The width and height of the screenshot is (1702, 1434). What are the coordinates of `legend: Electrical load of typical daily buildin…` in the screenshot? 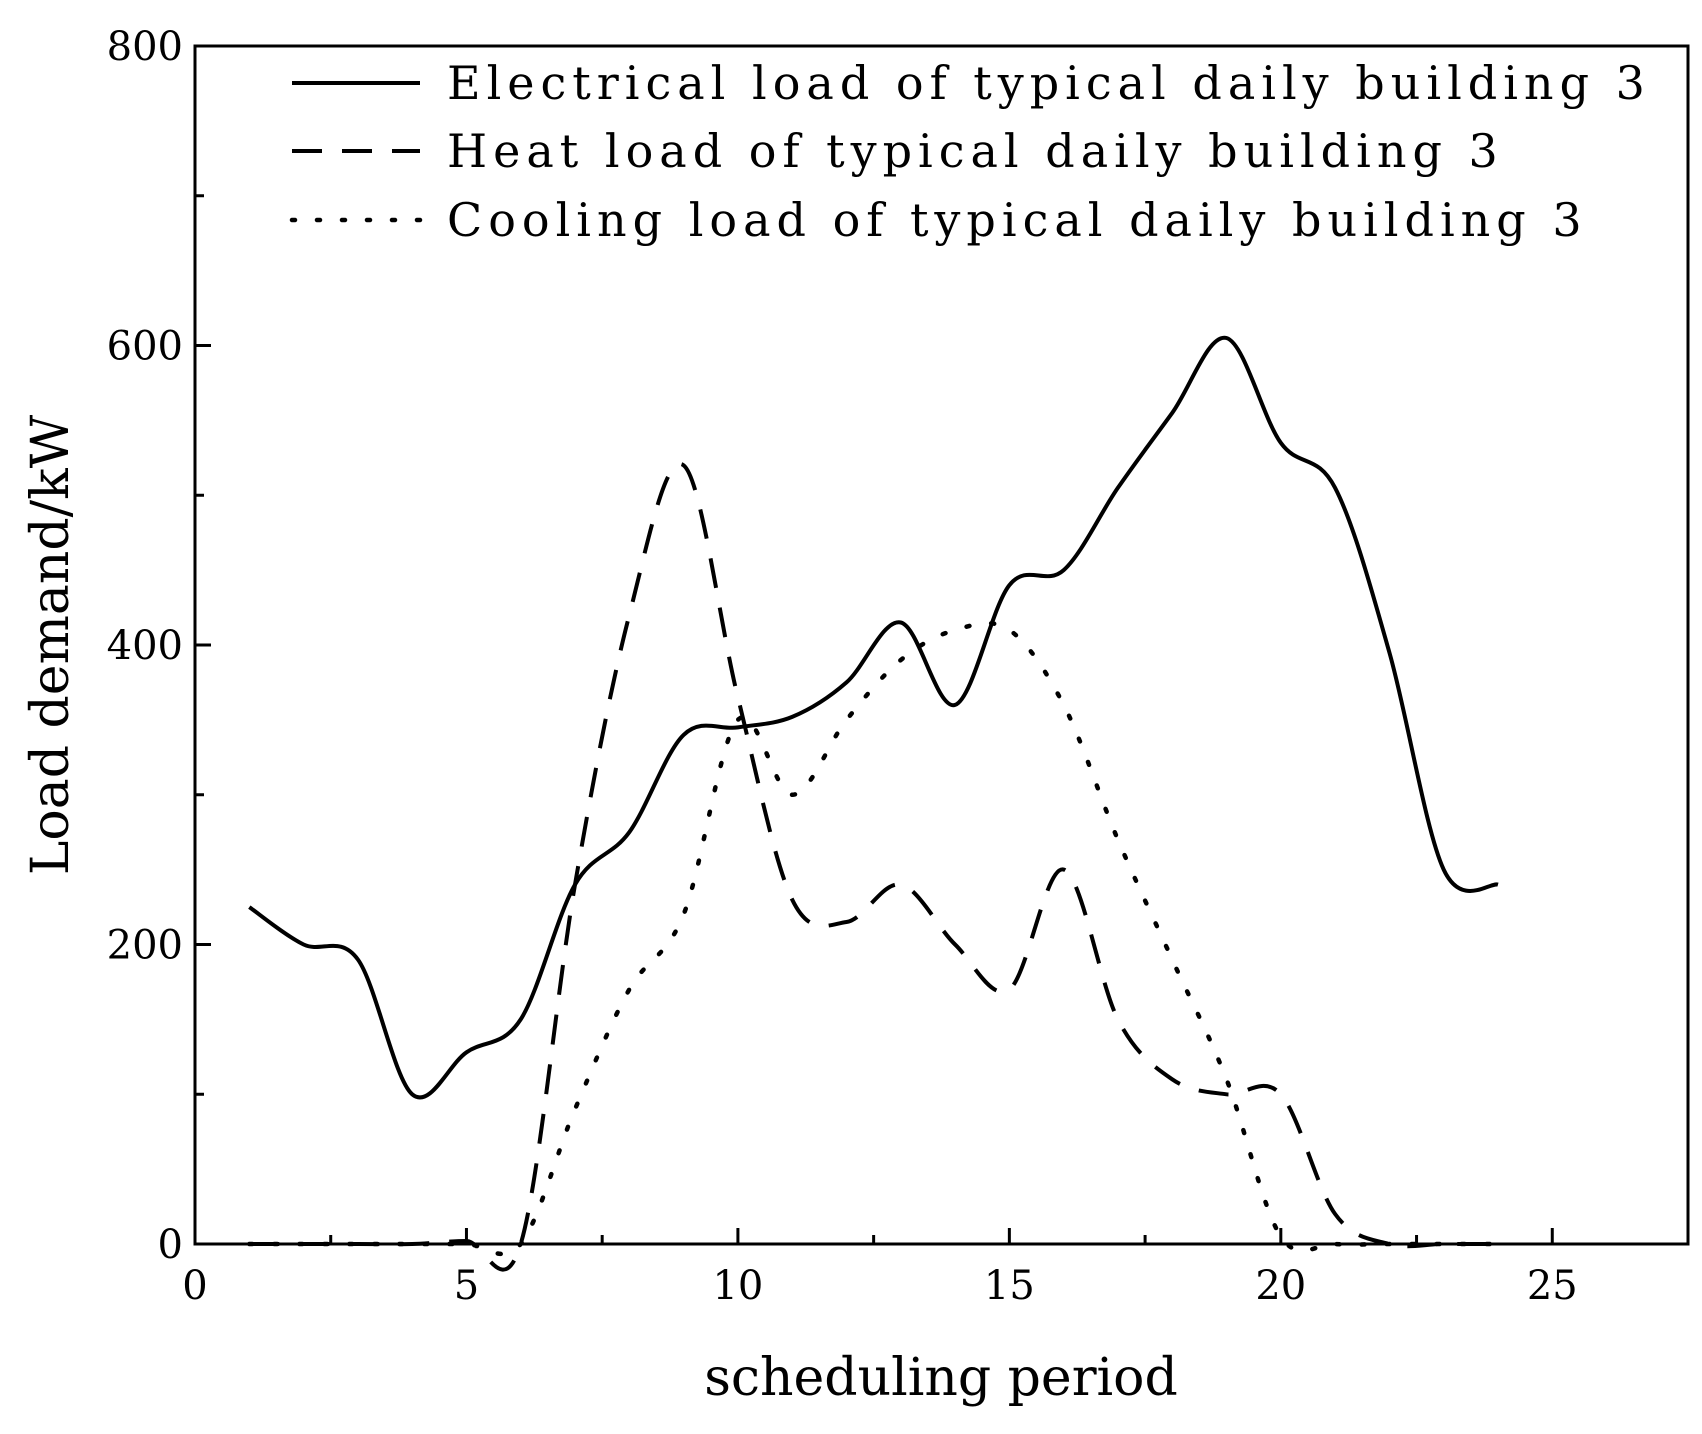 It's located at (970, 151).